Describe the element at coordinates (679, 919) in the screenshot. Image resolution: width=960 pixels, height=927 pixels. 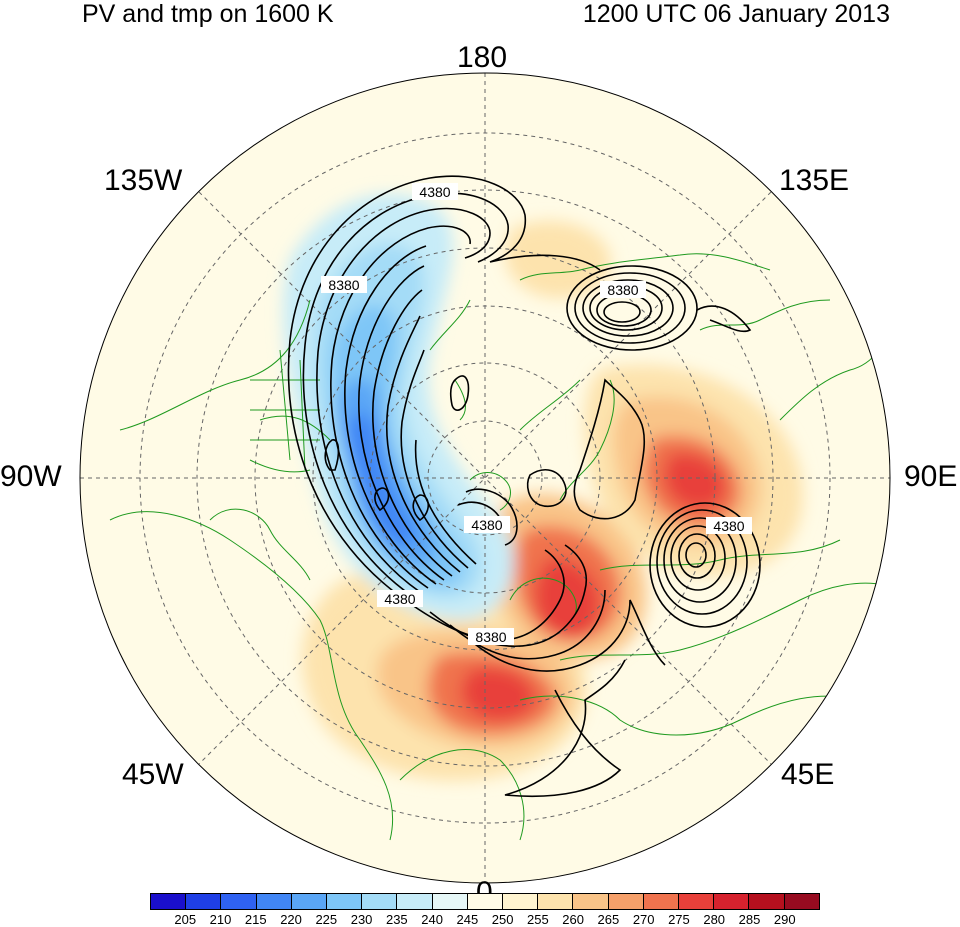
I see `colorbar-label: 275` at that location.